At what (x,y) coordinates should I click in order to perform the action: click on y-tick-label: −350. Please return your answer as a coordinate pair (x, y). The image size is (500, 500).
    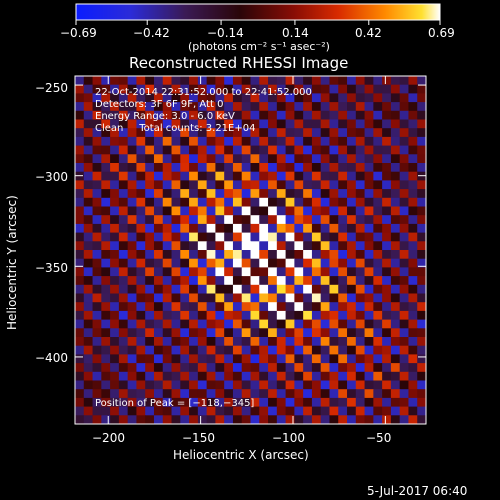
    Looking at the image, I should click on (51, 268).